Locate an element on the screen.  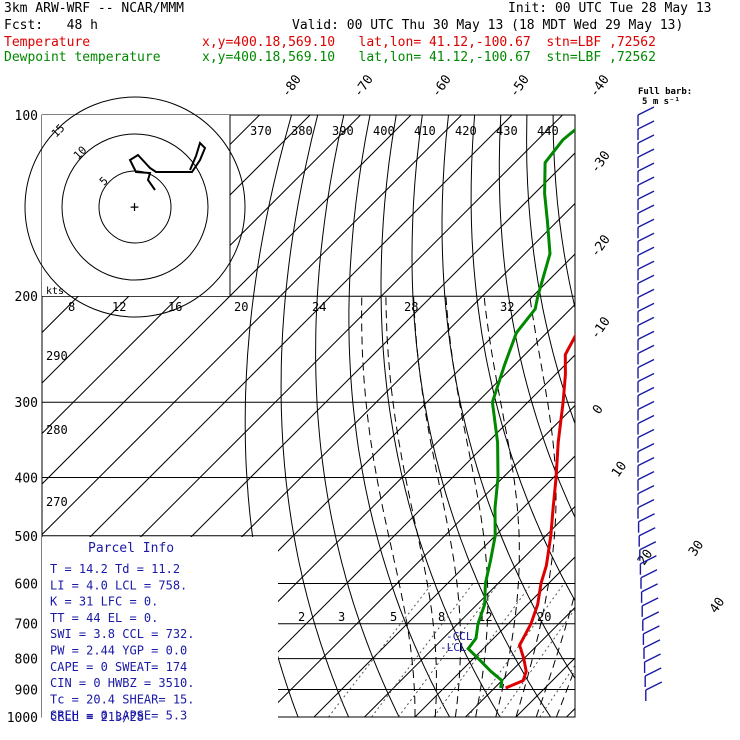
theta-label: 280 is located at coordinates (57, 430).